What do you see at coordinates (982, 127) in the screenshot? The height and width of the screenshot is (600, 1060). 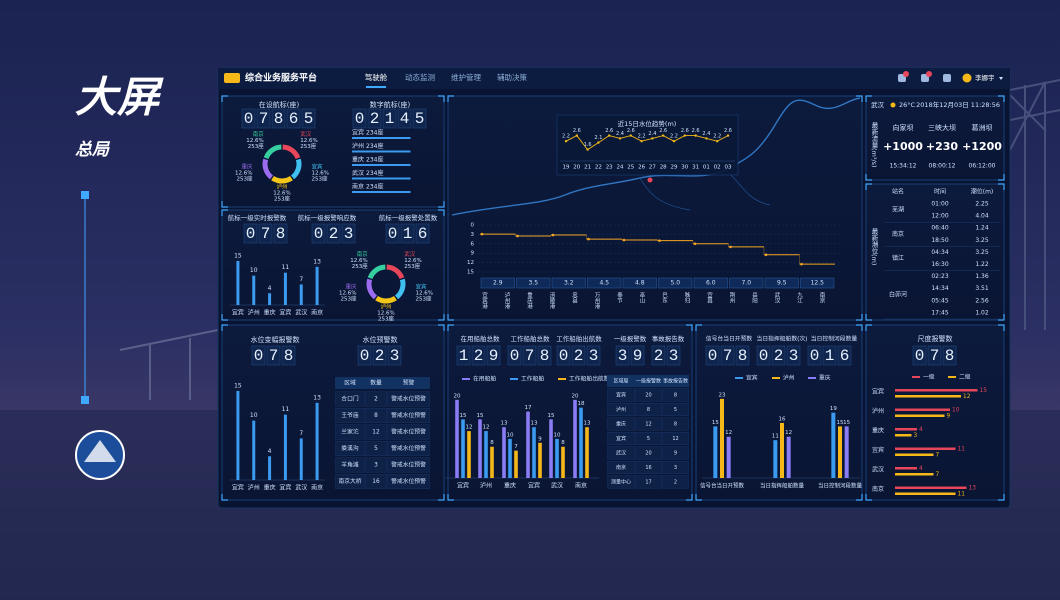 I see `flow-station: 葛洲坝` at bounding box center [982, 127].